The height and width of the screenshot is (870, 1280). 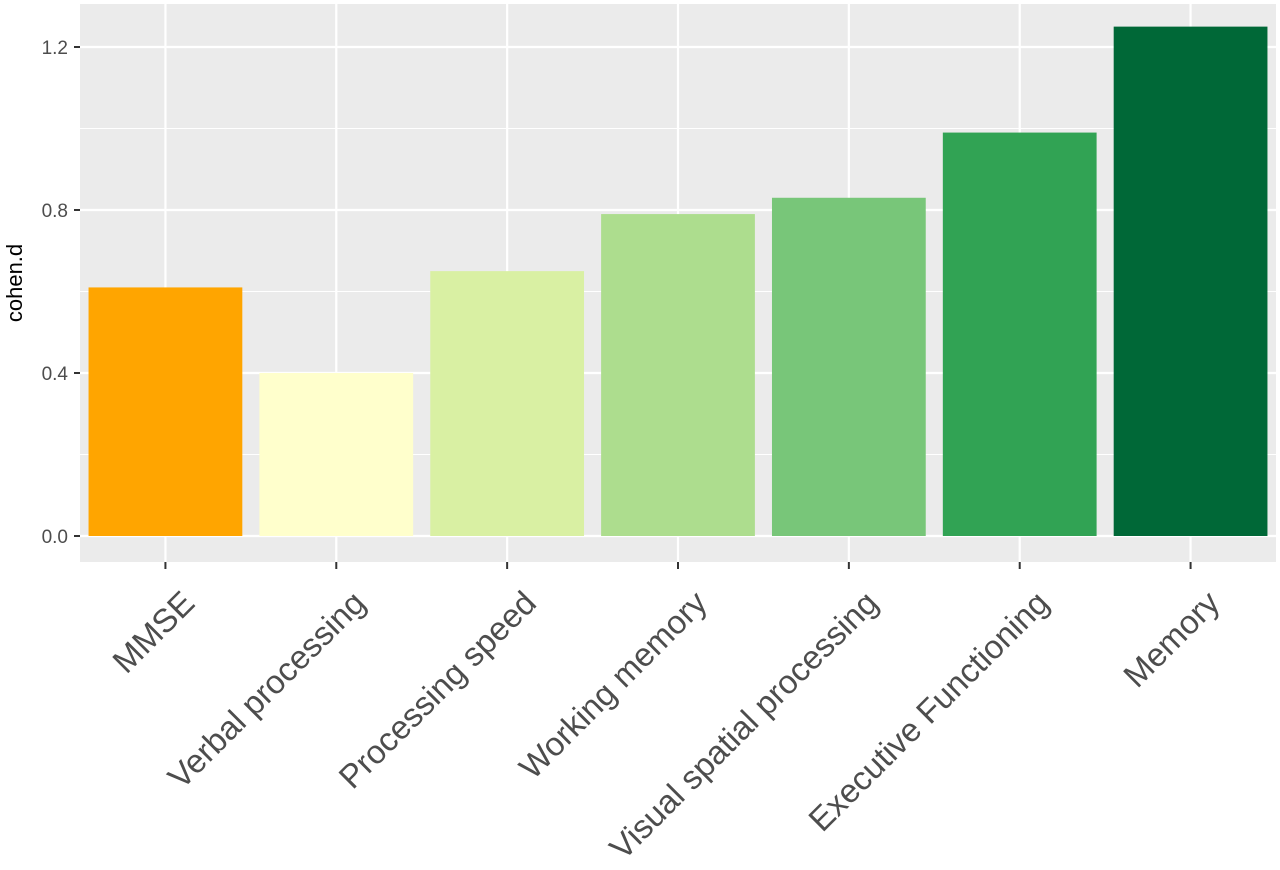 I want to click on y-tick-label: 0.4, so click(x=55, y=374).